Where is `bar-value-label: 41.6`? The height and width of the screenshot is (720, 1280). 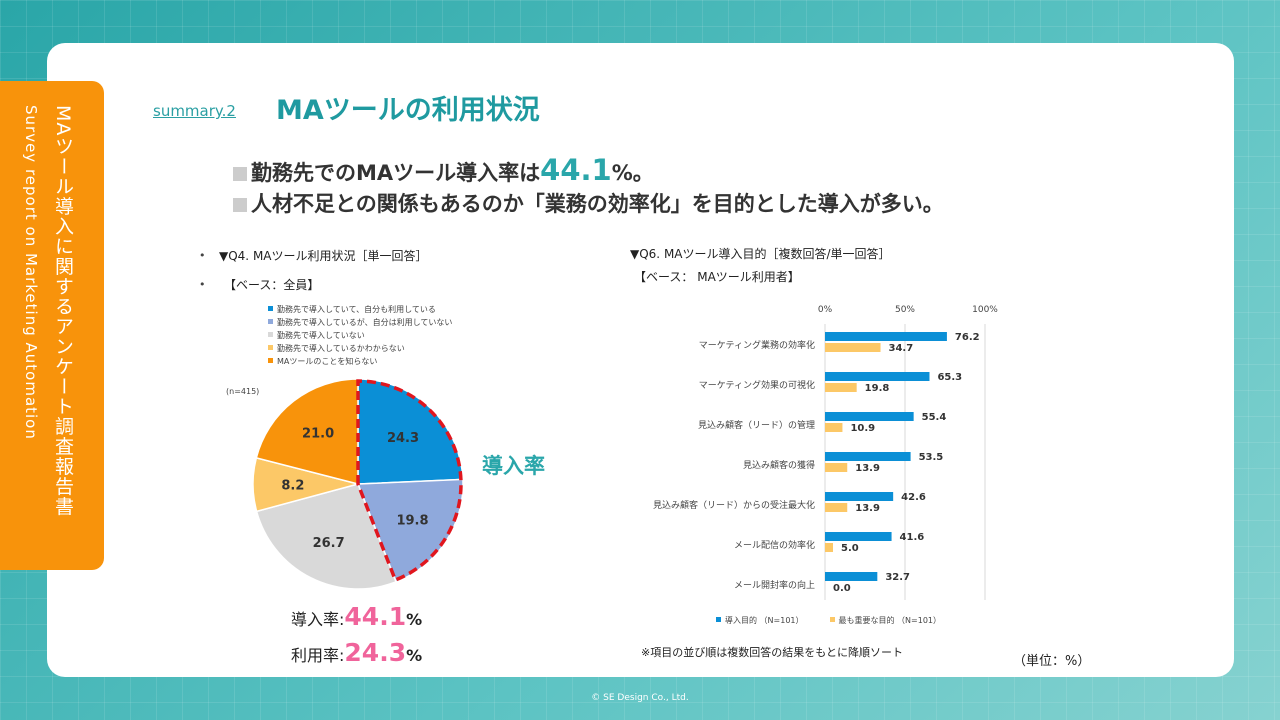
bar-value-label: 41.6 is located at coordinates (912, 537).